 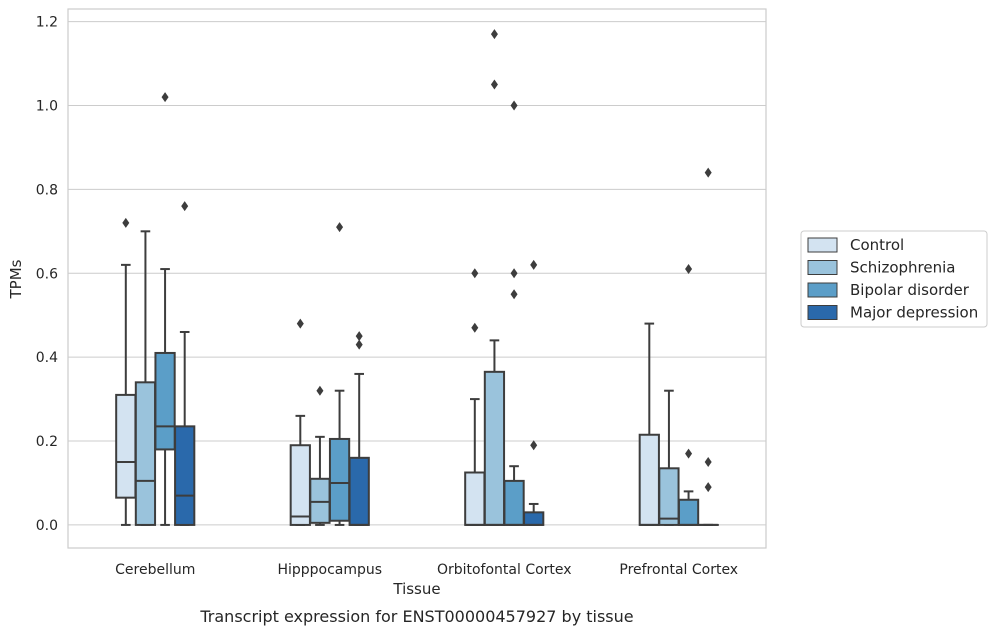 What do you see at coordinates (155, 570) in the screenshot?
I see `x-tick-label: Cerebellum` at bounding box center [155, 570].